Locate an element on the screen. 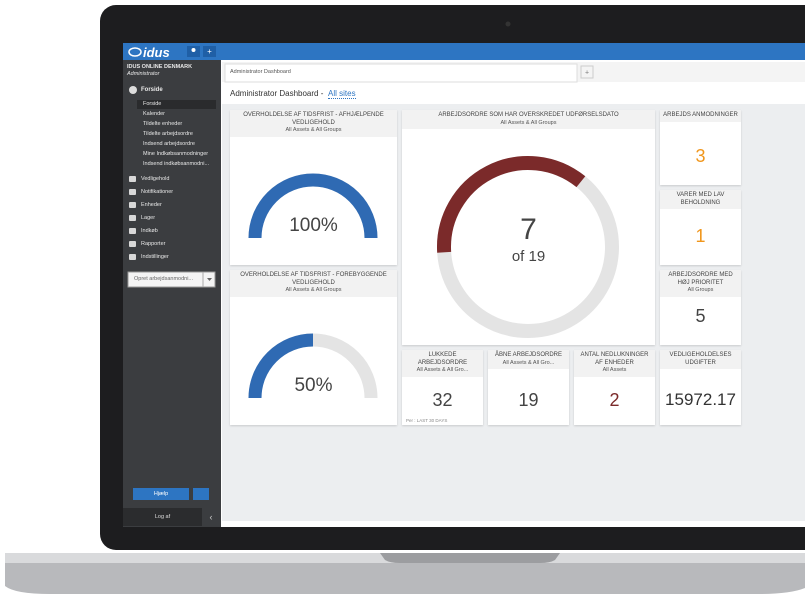 This screenshot has height=605, width=805. tile-header: ANTAL NEDLUKNINGER AF ENHEDER All Assets is located at coordinates (614, 363).